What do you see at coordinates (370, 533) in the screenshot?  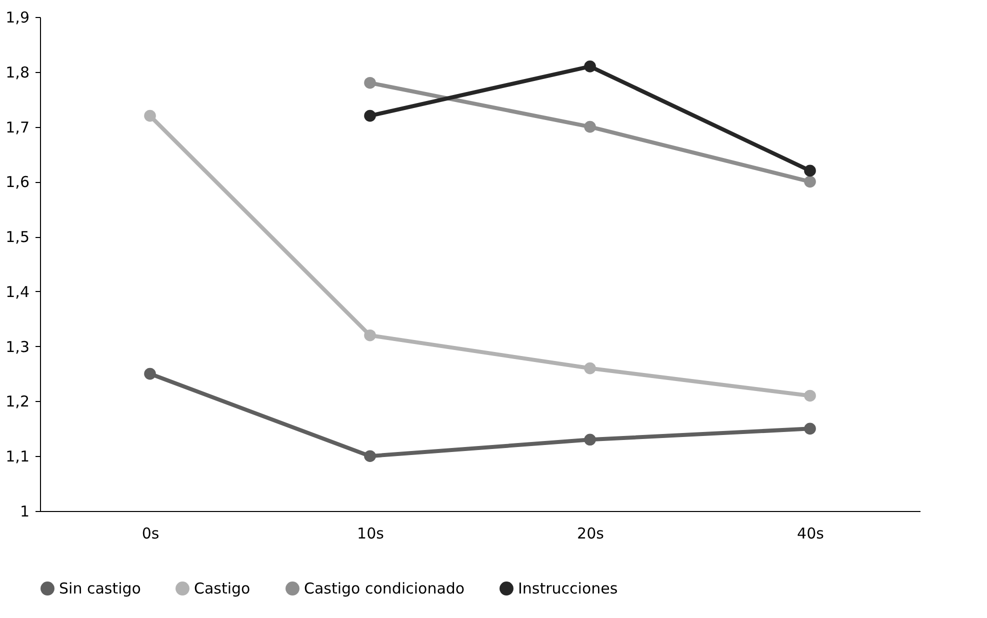 I see `x-tick-label: 10s` at bounding box center [370, 533].